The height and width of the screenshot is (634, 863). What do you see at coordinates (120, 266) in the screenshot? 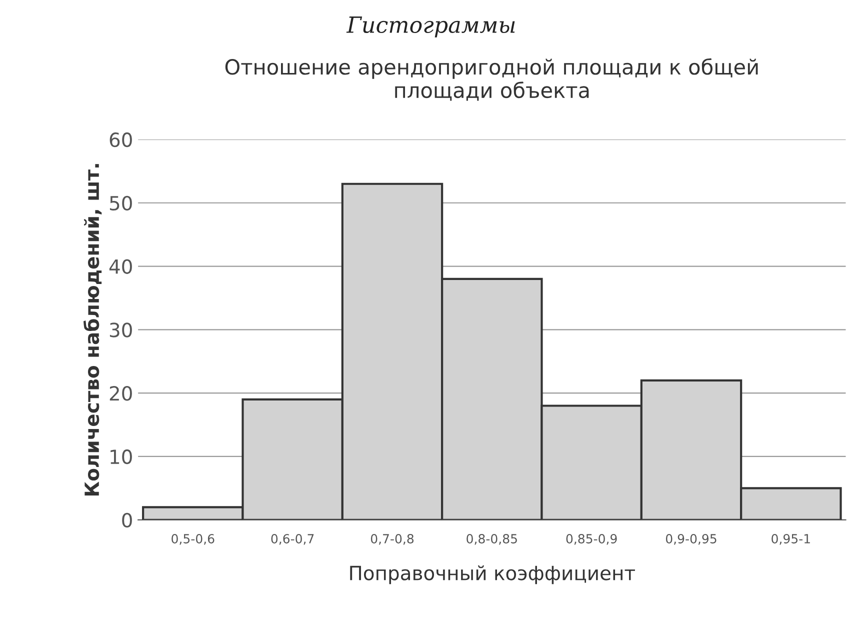
I see `y-tick-label: 40` at bounding box center [120, 266].